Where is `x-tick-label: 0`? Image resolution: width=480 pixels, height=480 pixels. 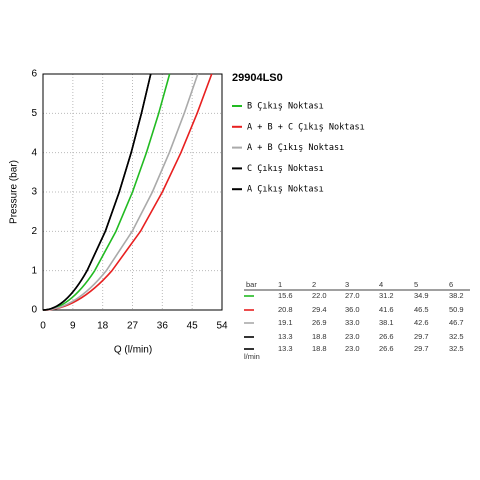
x-tick-label: 0 is located at coordinates (43, 326).